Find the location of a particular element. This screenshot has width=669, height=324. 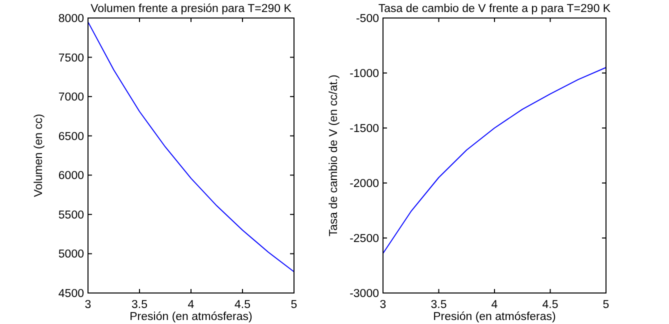

y-tick-label: -500 is located at coordinates (367, 19).